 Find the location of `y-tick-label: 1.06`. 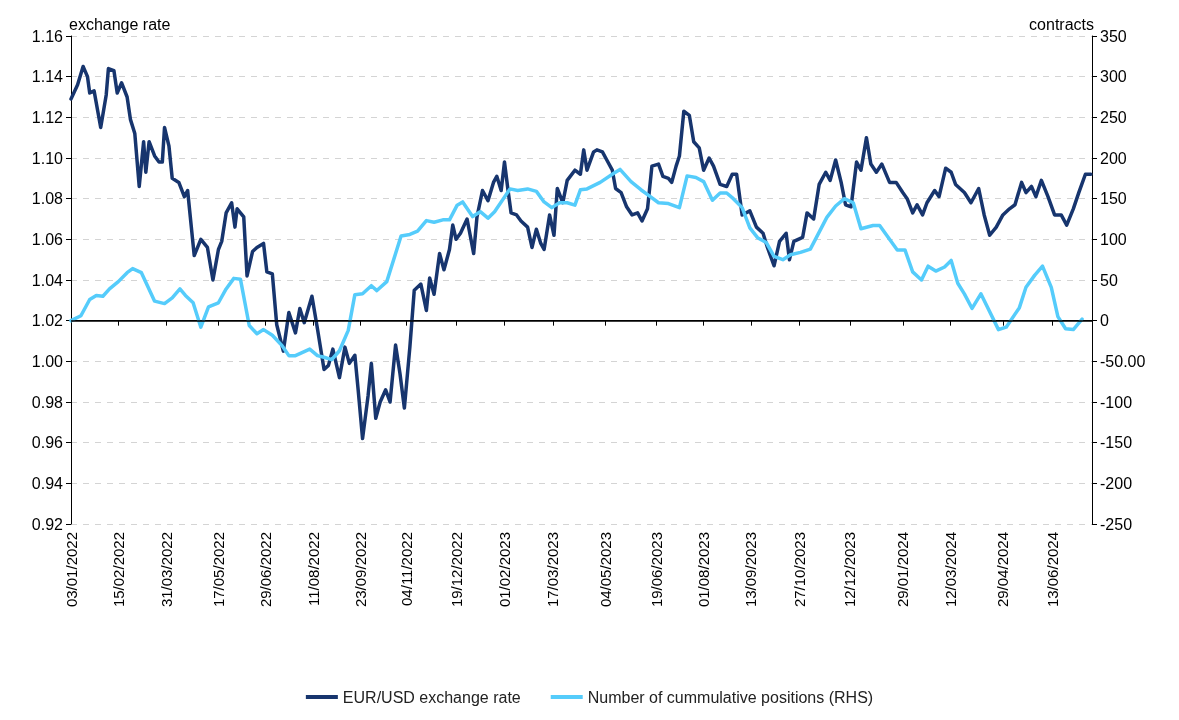

y-tick-label: 1.06 is located at coordinates (47, 239).